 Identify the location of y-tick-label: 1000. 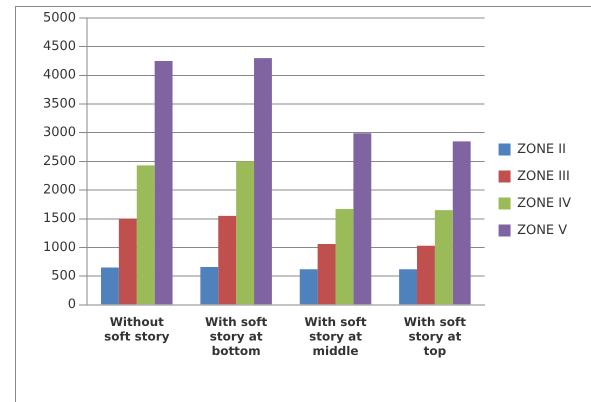
(59, 247).